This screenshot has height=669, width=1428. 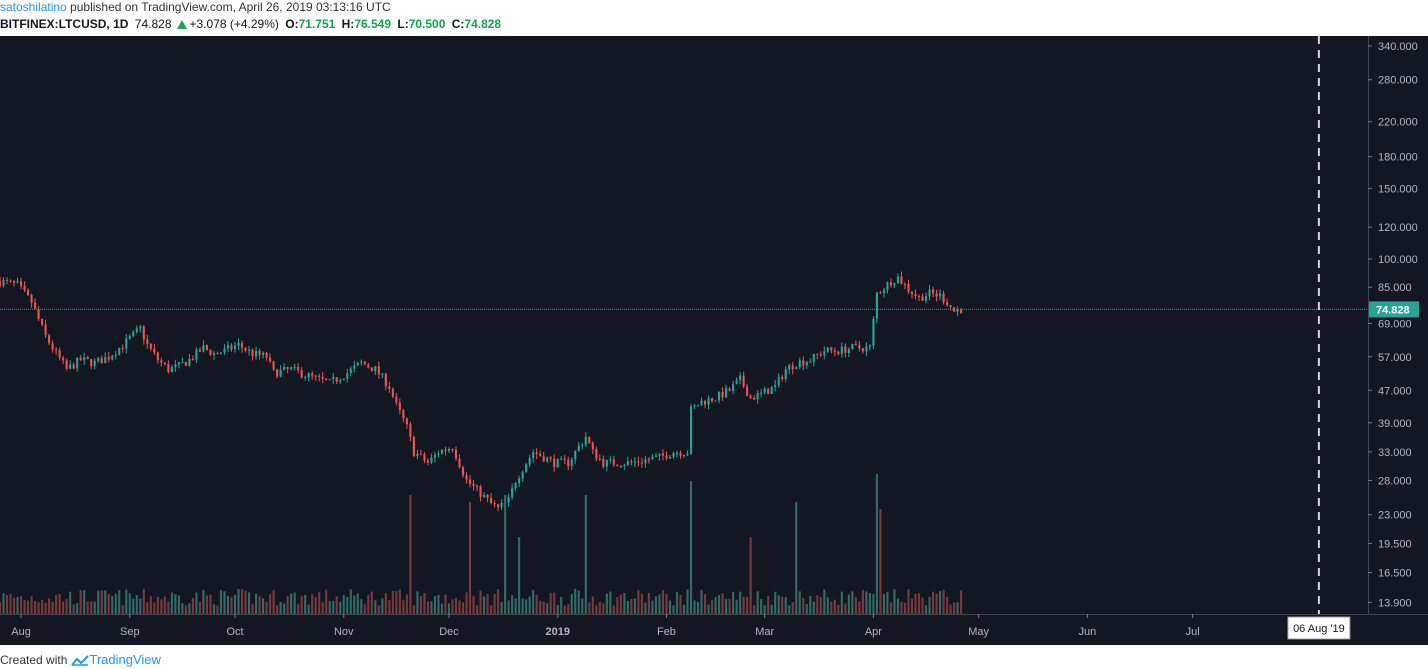 I want to click on time-axis-area, so click(x=714, y=629).